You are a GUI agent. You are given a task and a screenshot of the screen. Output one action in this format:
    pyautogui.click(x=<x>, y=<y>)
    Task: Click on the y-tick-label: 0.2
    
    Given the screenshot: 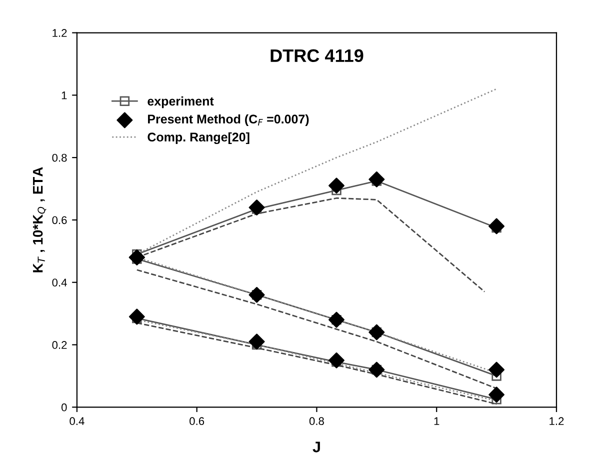 What is the action you would take?
    pyautogui.click(x=59, y=345)
    